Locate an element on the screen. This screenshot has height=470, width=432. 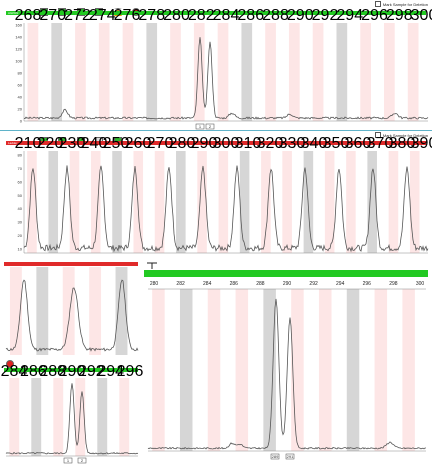
allele-marker-label: 289 is located at coordinates (275, 456).